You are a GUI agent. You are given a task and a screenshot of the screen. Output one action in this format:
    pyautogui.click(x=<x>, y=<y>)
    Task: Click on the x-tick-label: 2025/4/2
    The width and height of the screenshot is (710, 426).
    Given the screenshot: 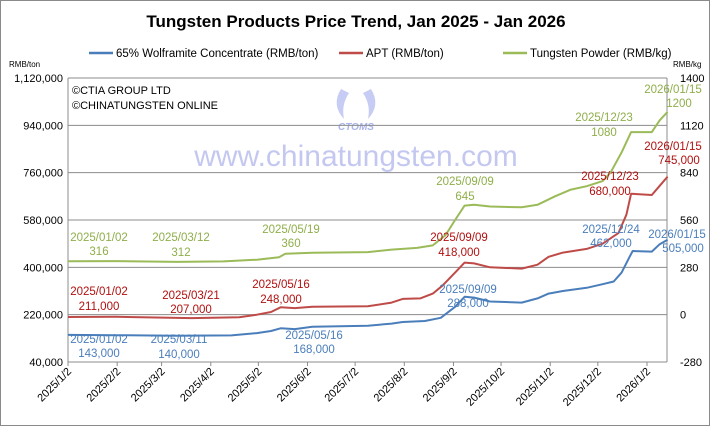 What is the action you would take?
    pyautogui.click(x=197, y=385)
    